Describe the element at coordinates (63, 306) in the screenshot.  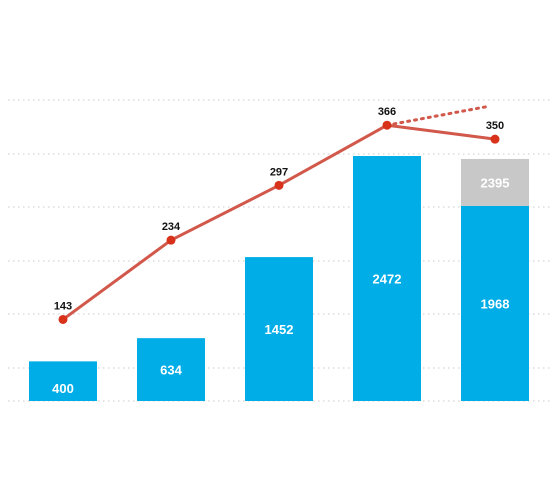
I see `line-point-1-label: 143` at that location.